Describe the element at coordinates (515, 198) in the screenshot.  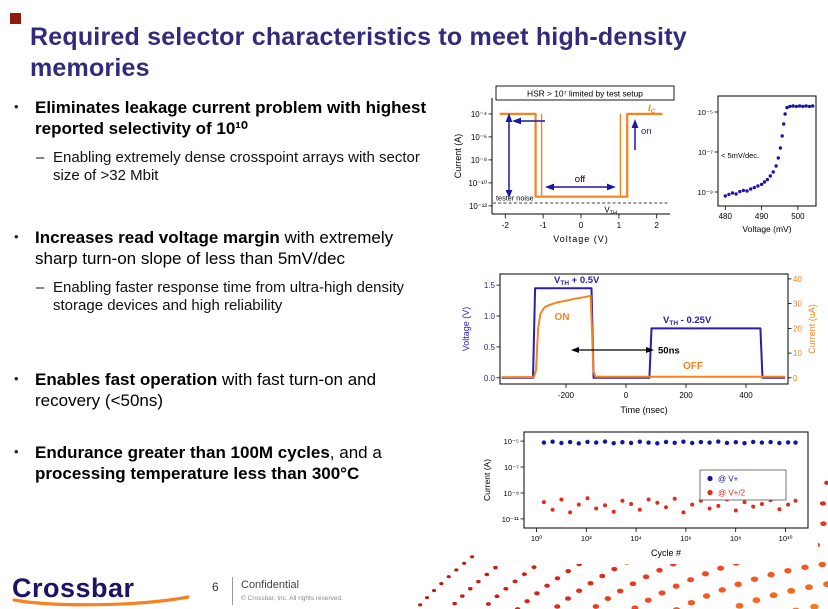
I see `tester-noise-label: tester noise` at that location.